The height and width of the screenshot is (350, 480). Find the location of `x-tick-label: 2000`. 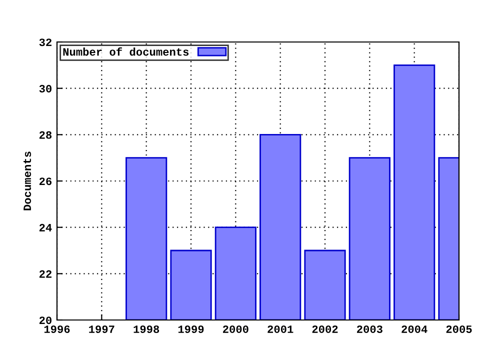

x-tick-label: 2000 is located at coordinates (235, 329).